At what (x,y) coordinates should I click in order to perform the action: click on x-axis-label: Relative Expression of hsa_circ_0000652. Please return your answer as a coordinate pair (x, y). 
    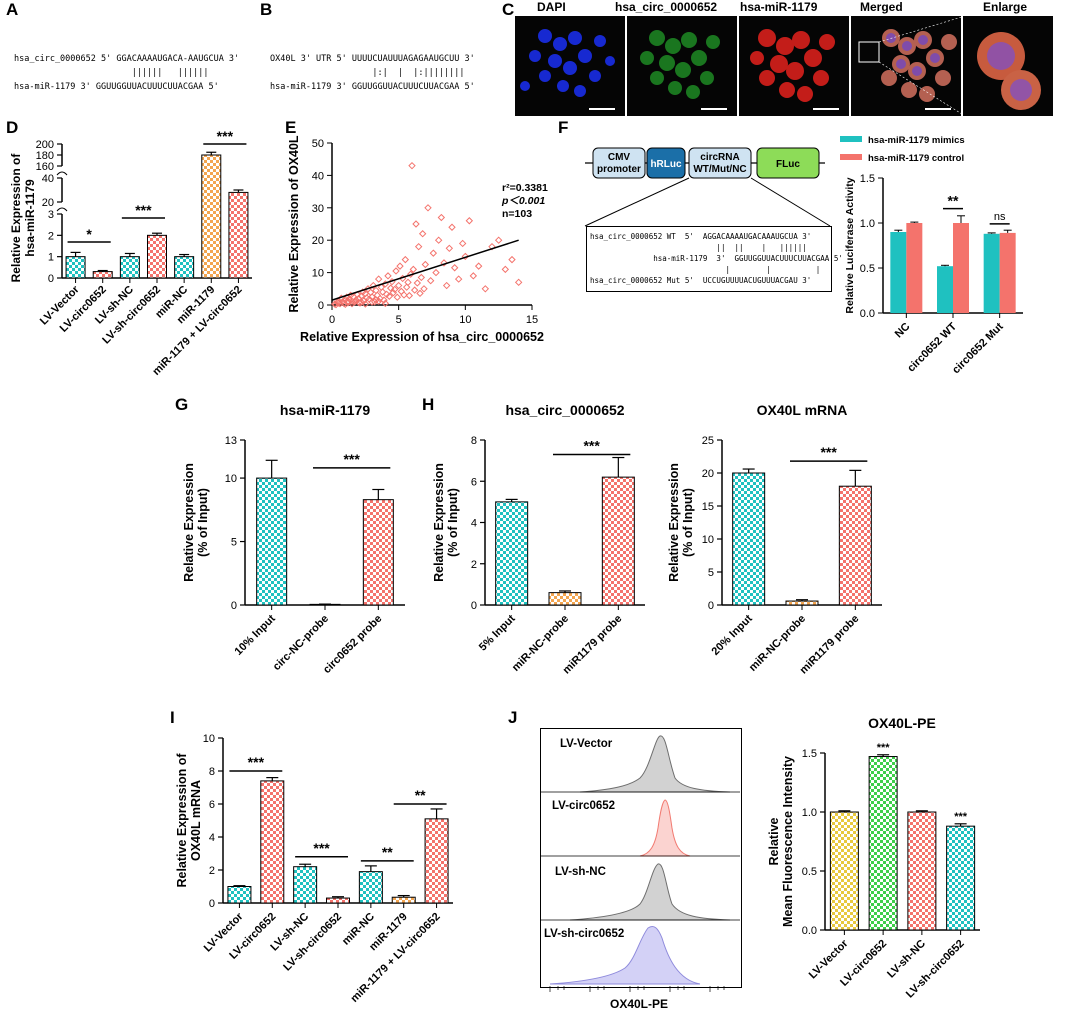
    Looking at the image, I should click on (422, 337).